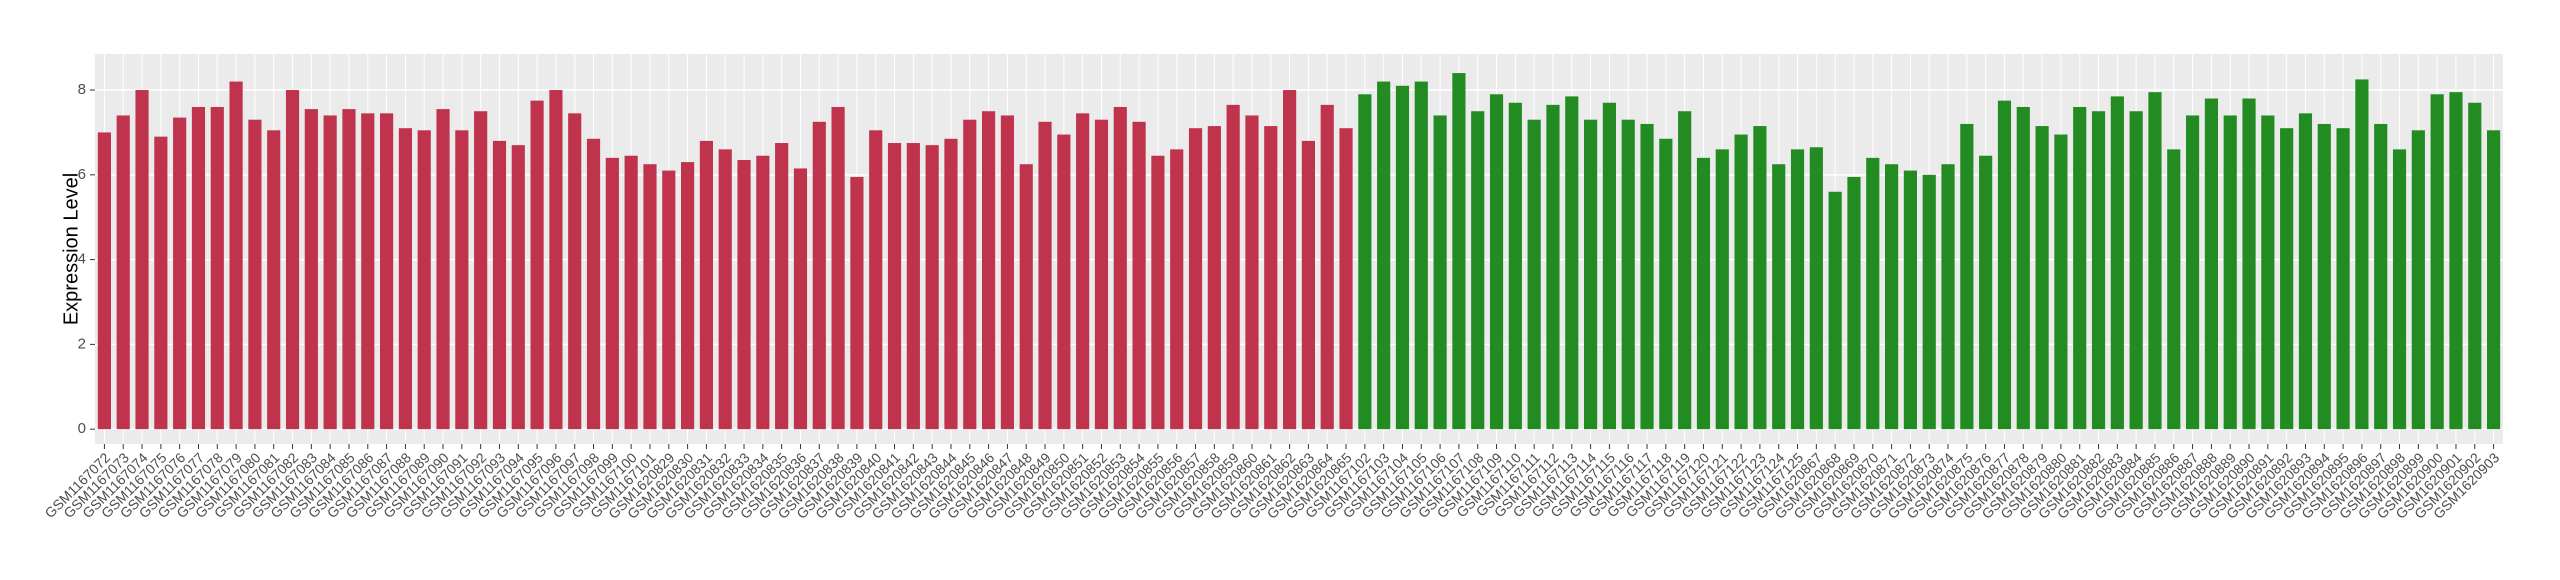 The width and height of the screenshot is (2560, 580). I want to click on y-tick-label: 4, so click(82, 259).